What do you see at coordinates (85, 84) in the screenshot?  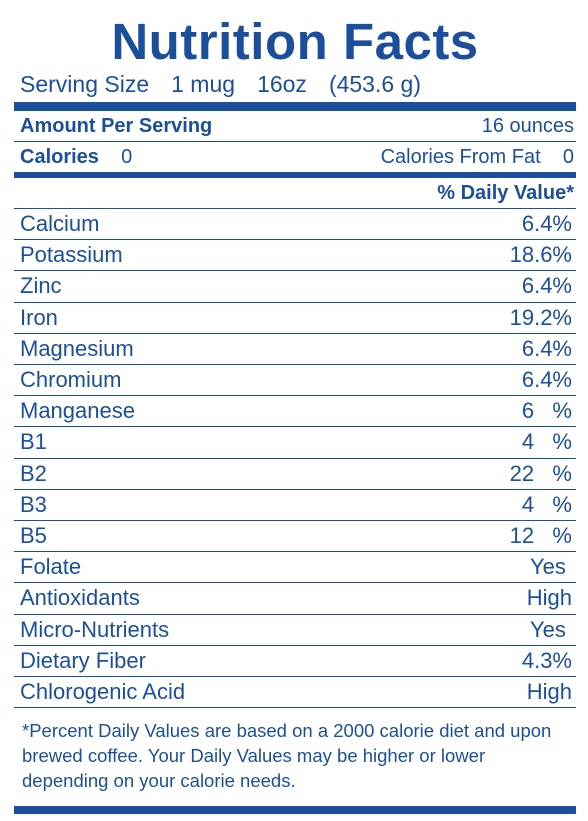 I see `serving-label: Serving Size` at bounding box center [85, 84].